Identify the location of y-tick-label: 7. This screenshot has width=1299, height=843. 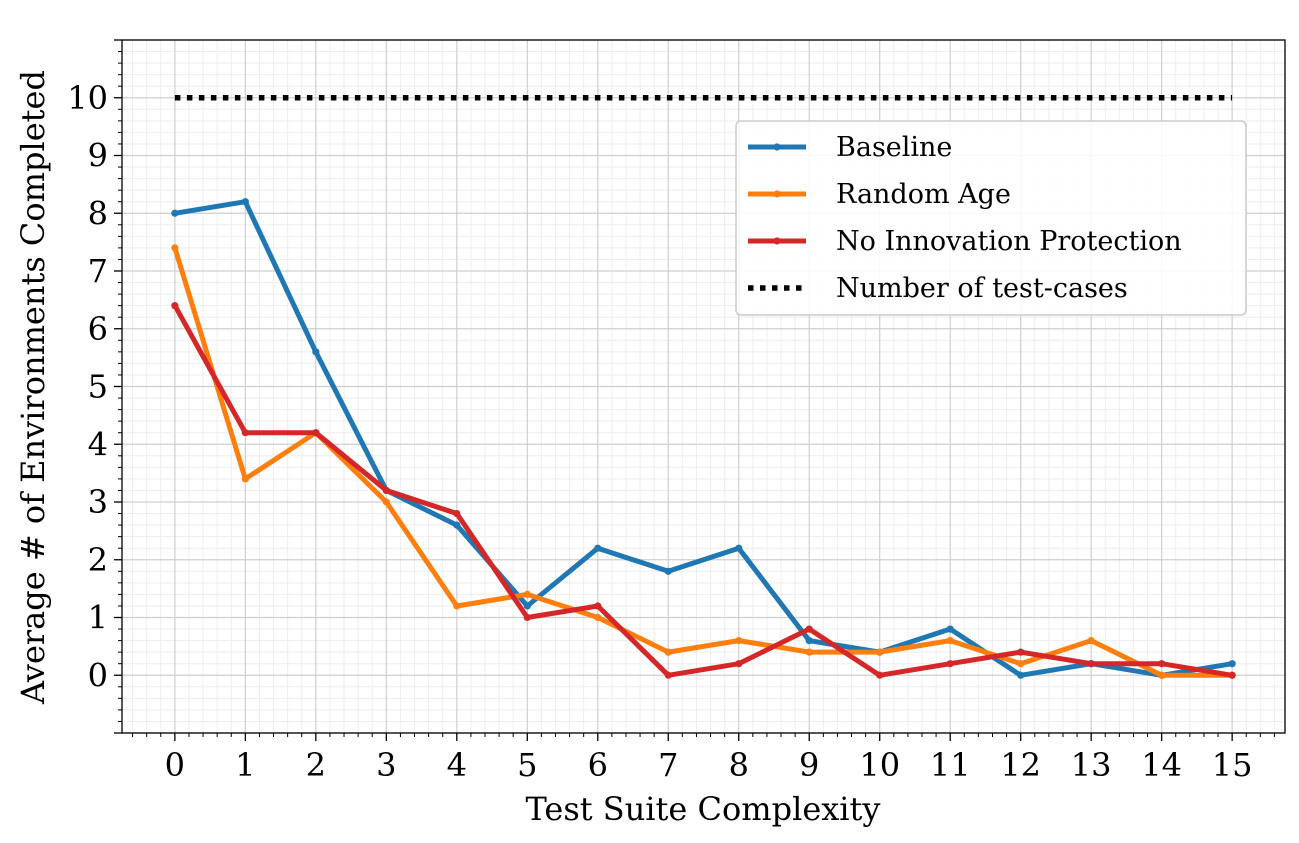
(98, 271).